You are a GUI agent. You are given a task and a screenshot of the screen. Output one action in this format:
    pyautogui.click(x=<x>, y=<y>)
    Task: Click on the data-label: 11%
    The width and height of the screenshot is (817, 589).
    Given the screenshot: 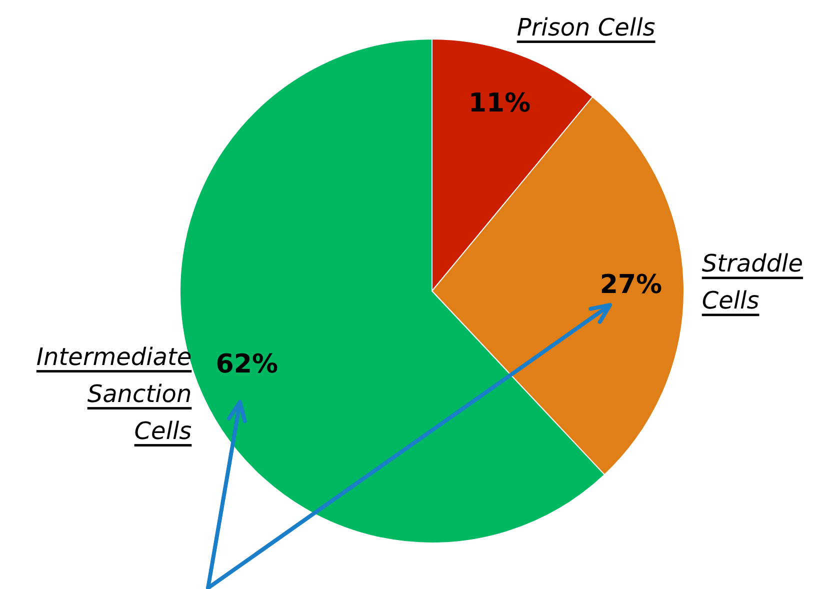 What is the action you would take?
    pyautogui.click(x=499, y=103)
    